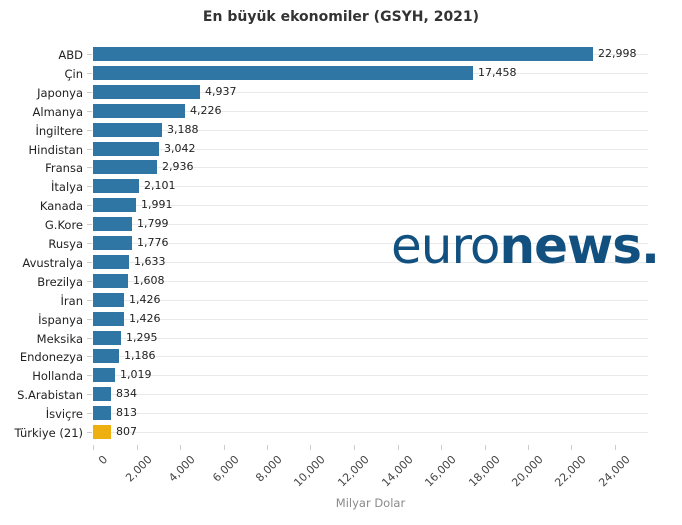  I want to click on category-label: İngiltere, so click(59, 130).